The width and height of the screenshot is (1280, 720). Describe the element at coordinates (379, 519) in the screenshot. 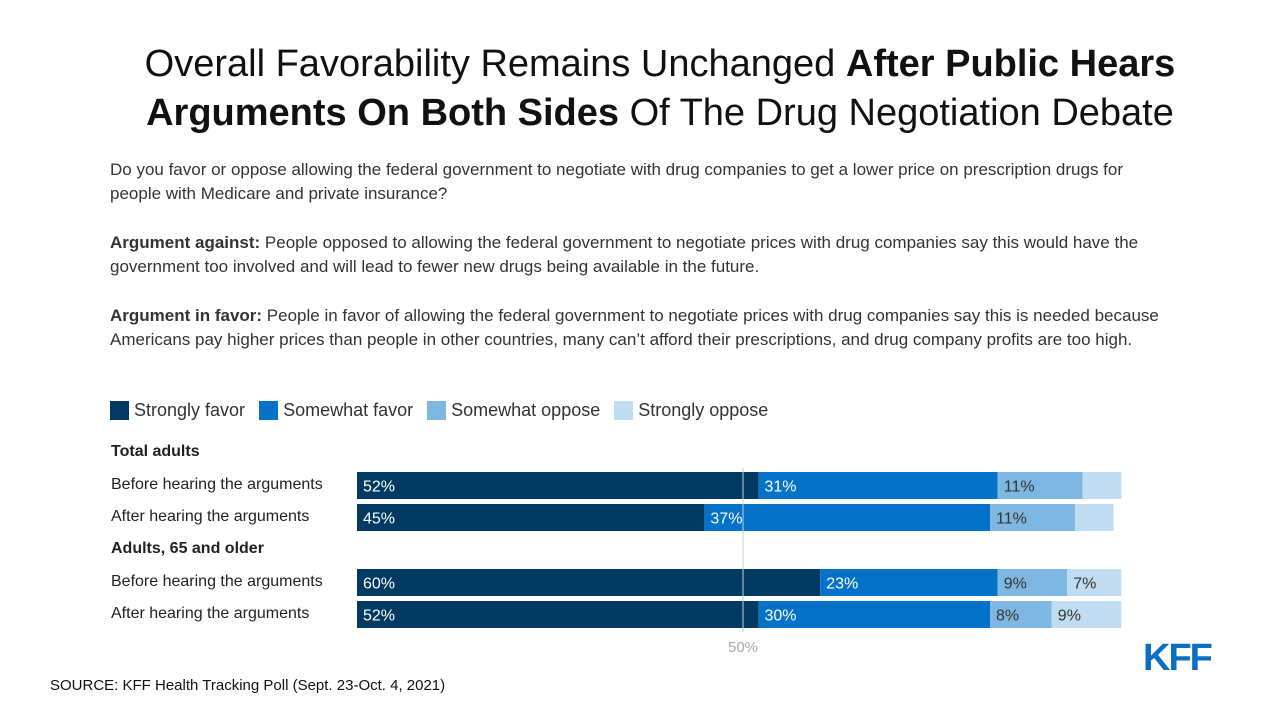

I see `data-label: 45%` at that location.